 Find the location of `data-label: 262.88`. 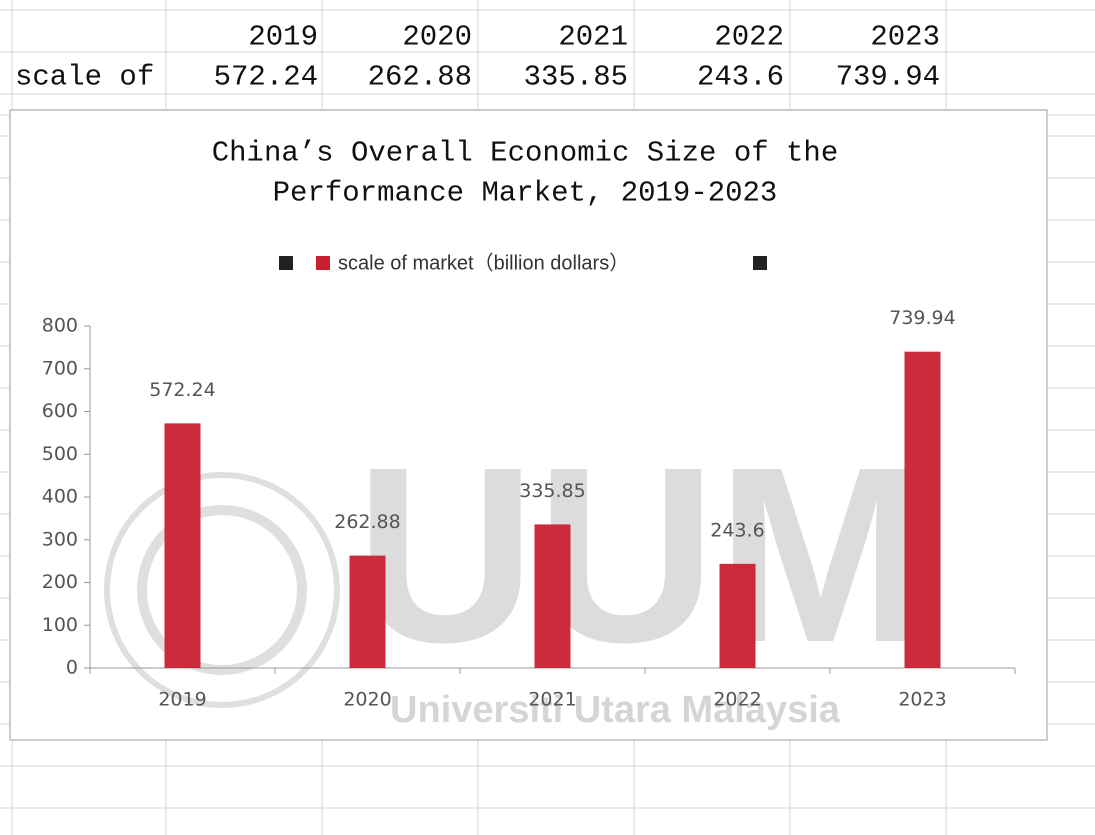

data-label: 262.88 is located at coordinates (367, 522).